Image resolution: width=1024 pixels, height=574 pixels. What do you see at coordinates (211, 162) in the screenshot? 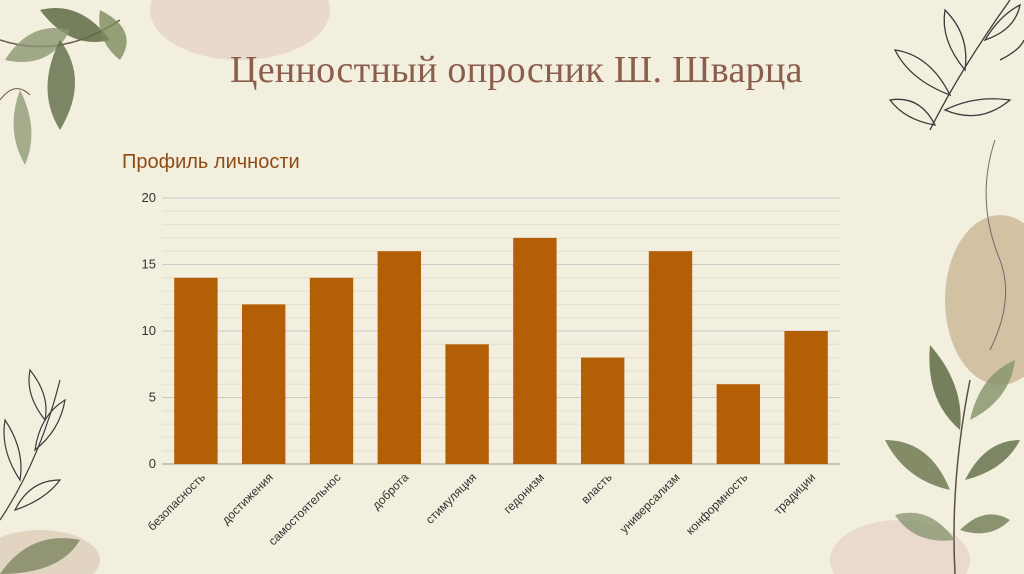
I see `chart-title: Профиль личности` at bounding box center [211, 162].